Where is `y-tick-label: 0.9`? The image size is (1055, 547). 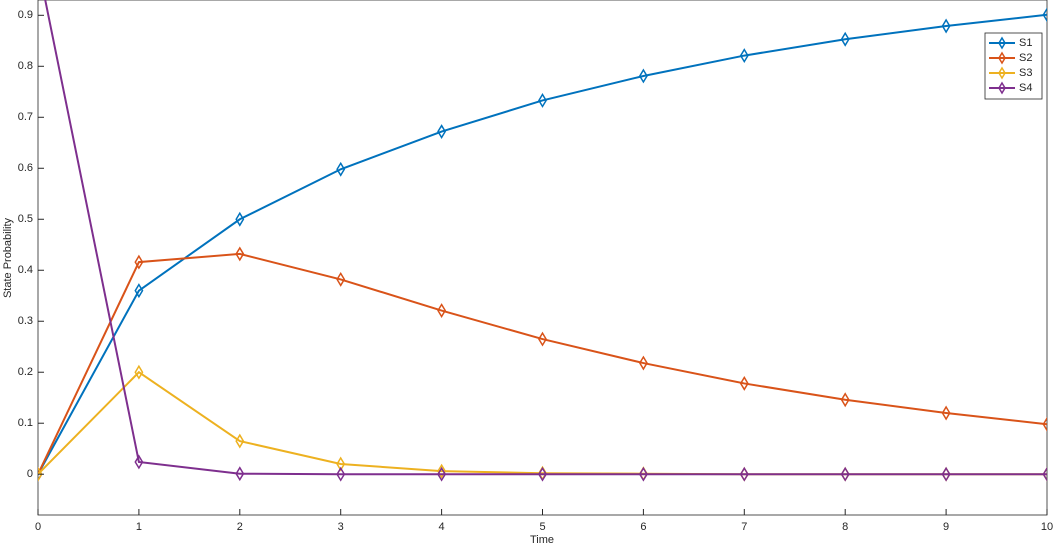 y-tick-label: 0.9 is located at coordinates (25, 15).